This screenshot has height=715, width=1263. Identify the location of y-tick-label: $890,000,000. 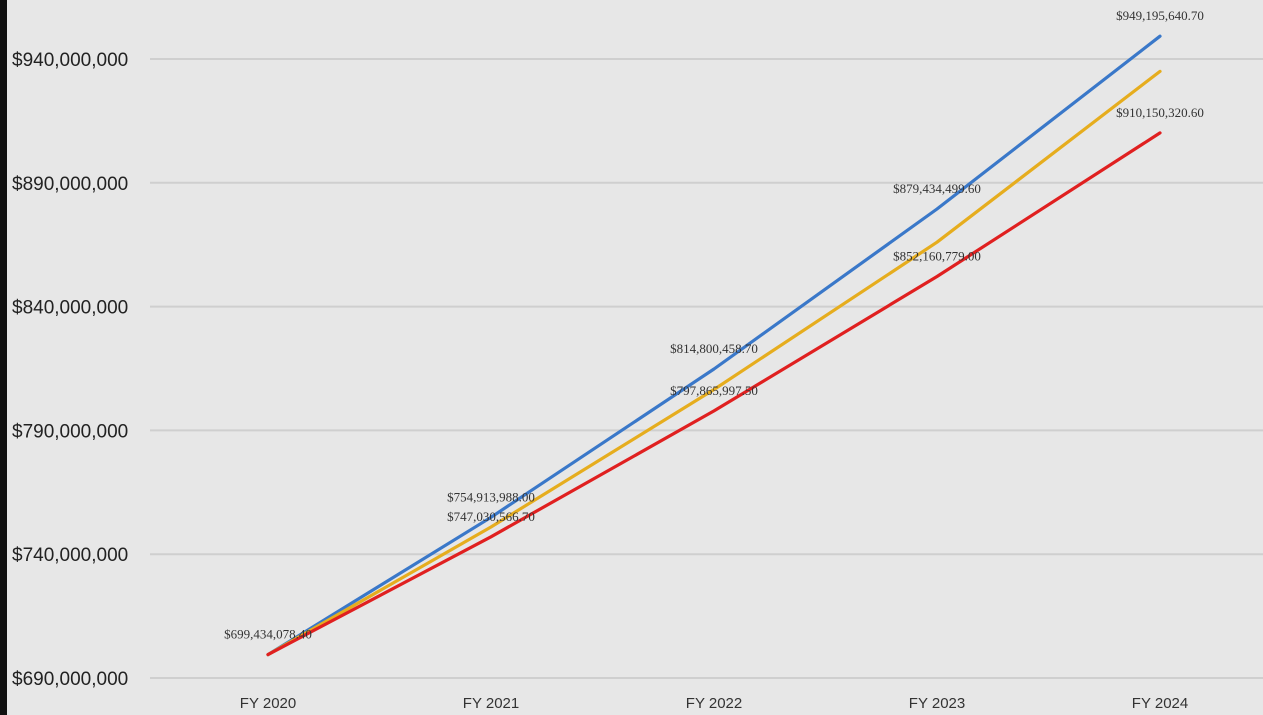
(70, 184).